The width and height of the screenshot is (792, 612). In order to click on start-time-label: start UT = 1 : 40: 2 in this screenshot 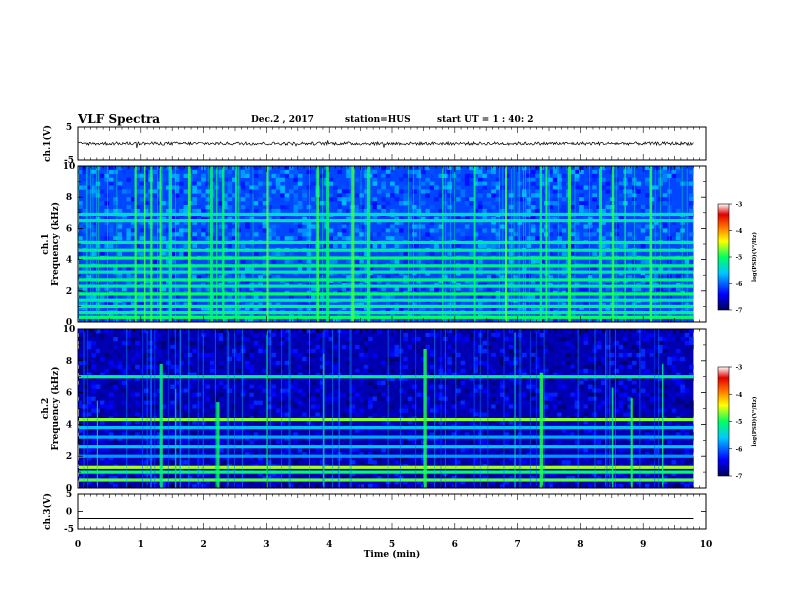, I will do `click(485, 120)`.